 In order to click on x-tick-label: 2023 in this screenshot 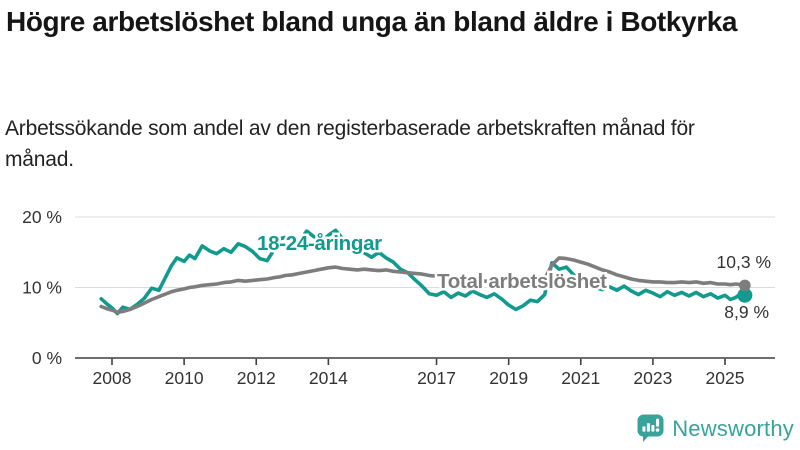, I will do `click(652, 378)`.